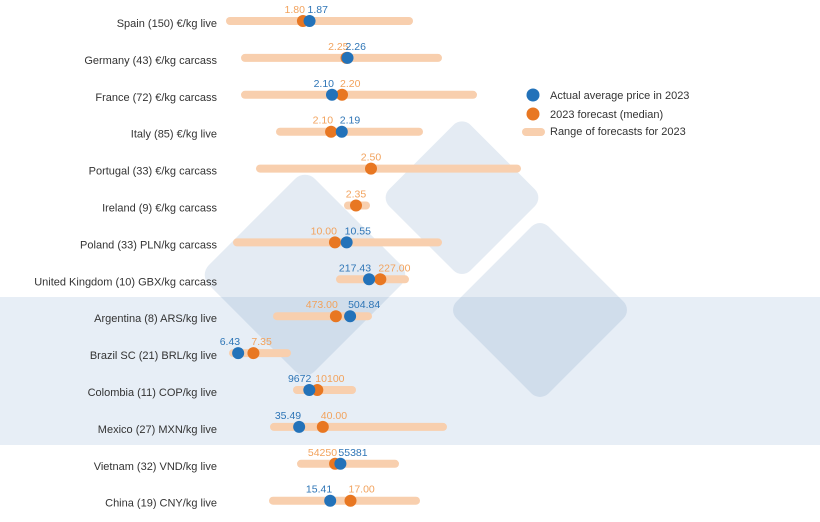 The width and height of the screenshot is (820, 522). Describe the element at coordinates (246, 460) in the screenshot. I see `chart-row: Vietnam (32) VND/kg live 54250 55381` at that location.